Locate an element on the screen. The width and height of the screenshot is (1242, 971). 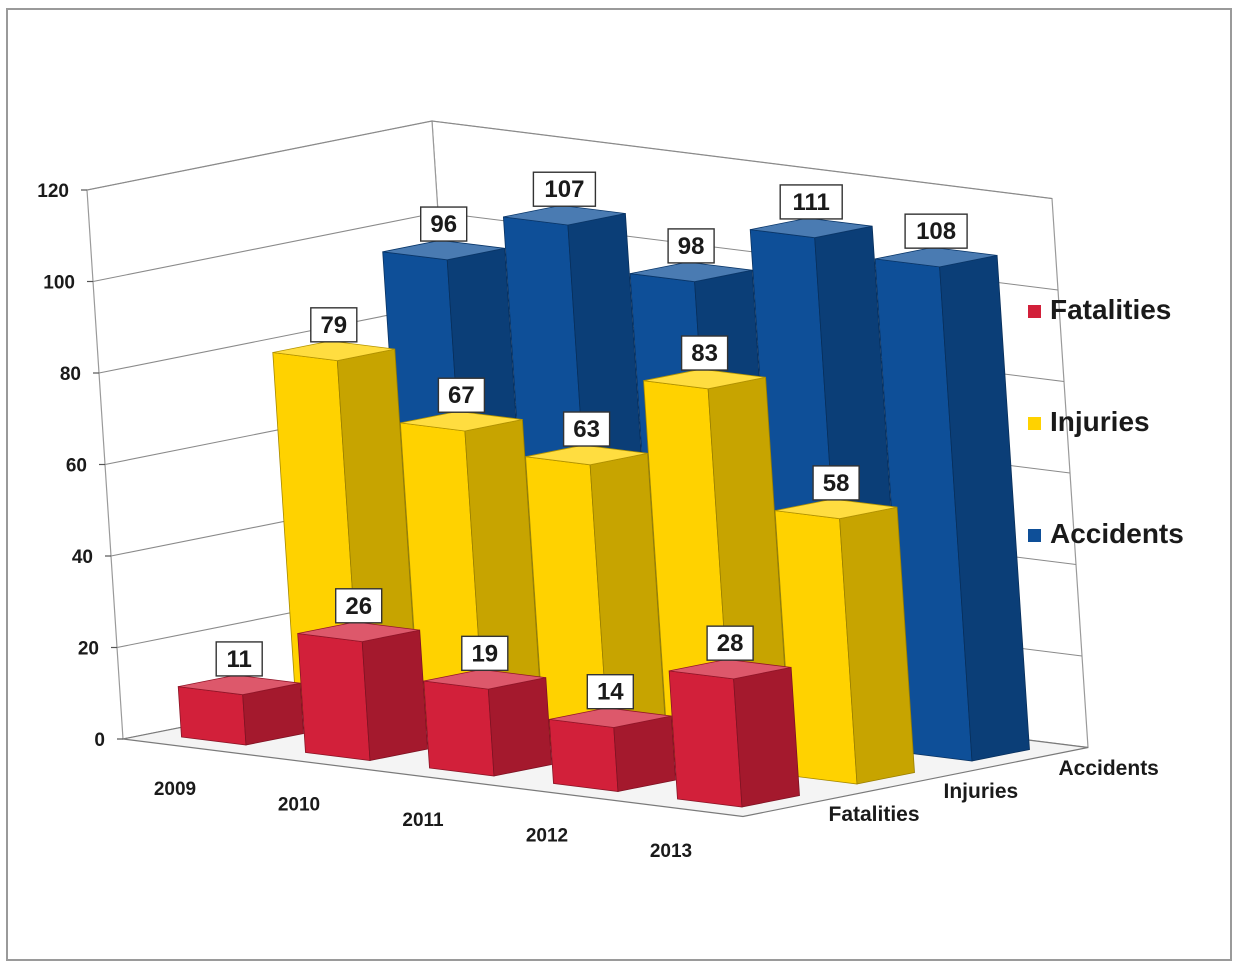
data-label-accidents-2010: 107 is located at coordinates (564, 189).